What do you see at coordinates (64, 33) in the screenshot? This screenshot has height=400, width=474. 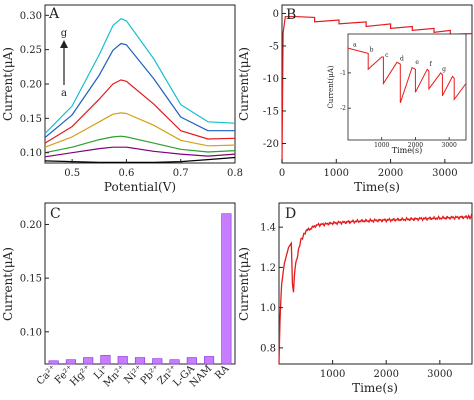 I see `panel-a-arrow-top-label: g` at bounding box center [64, 33].